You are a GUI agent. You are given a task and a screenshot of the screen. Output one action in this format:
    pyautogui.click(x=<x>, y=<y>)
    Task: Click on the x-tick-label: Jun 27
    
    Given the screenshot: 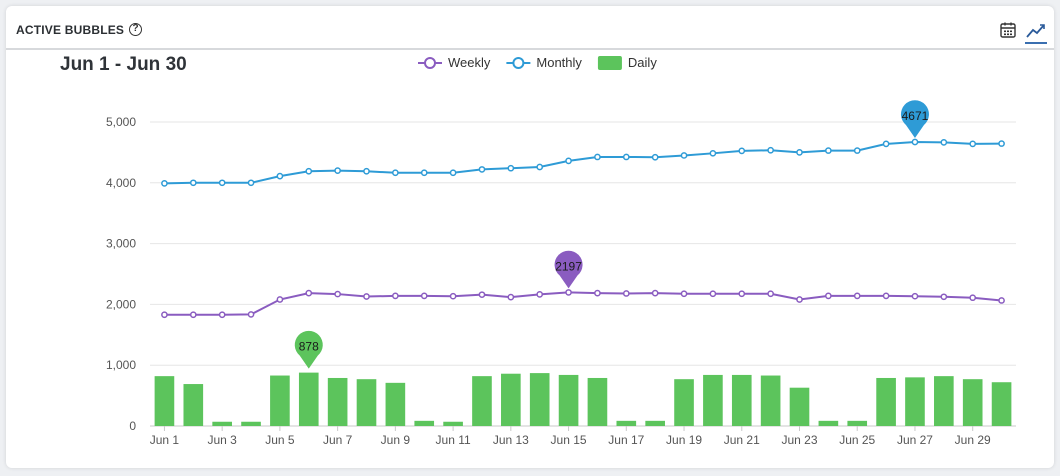 What is the action you would take?
    pyautogui.click(x=915, y=440)
    